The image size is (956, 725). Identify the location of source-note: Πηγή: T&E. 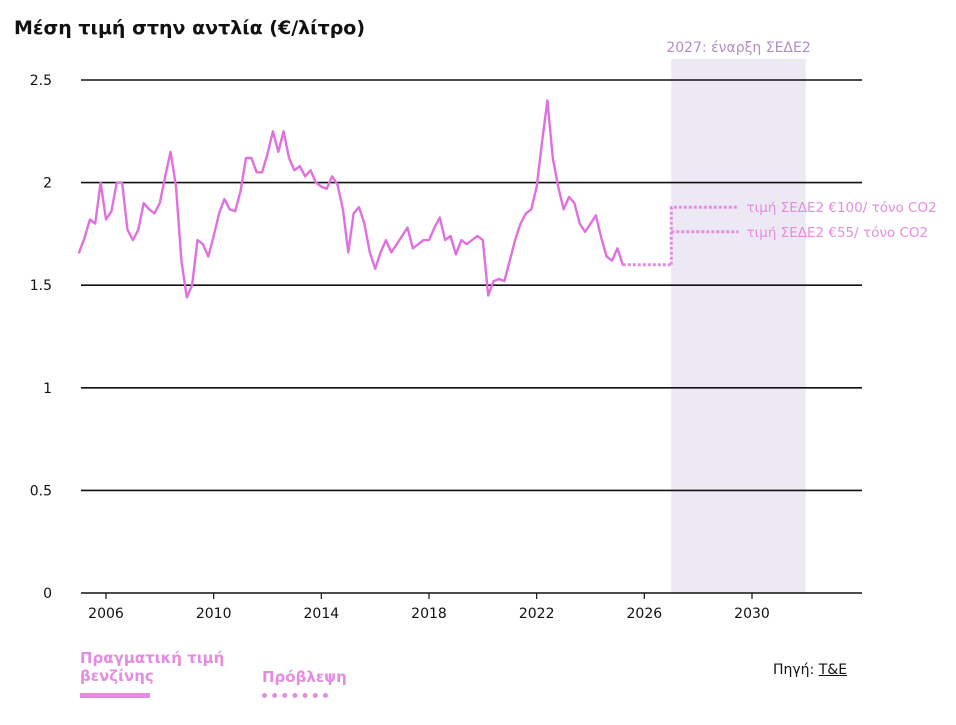
(810, 670).